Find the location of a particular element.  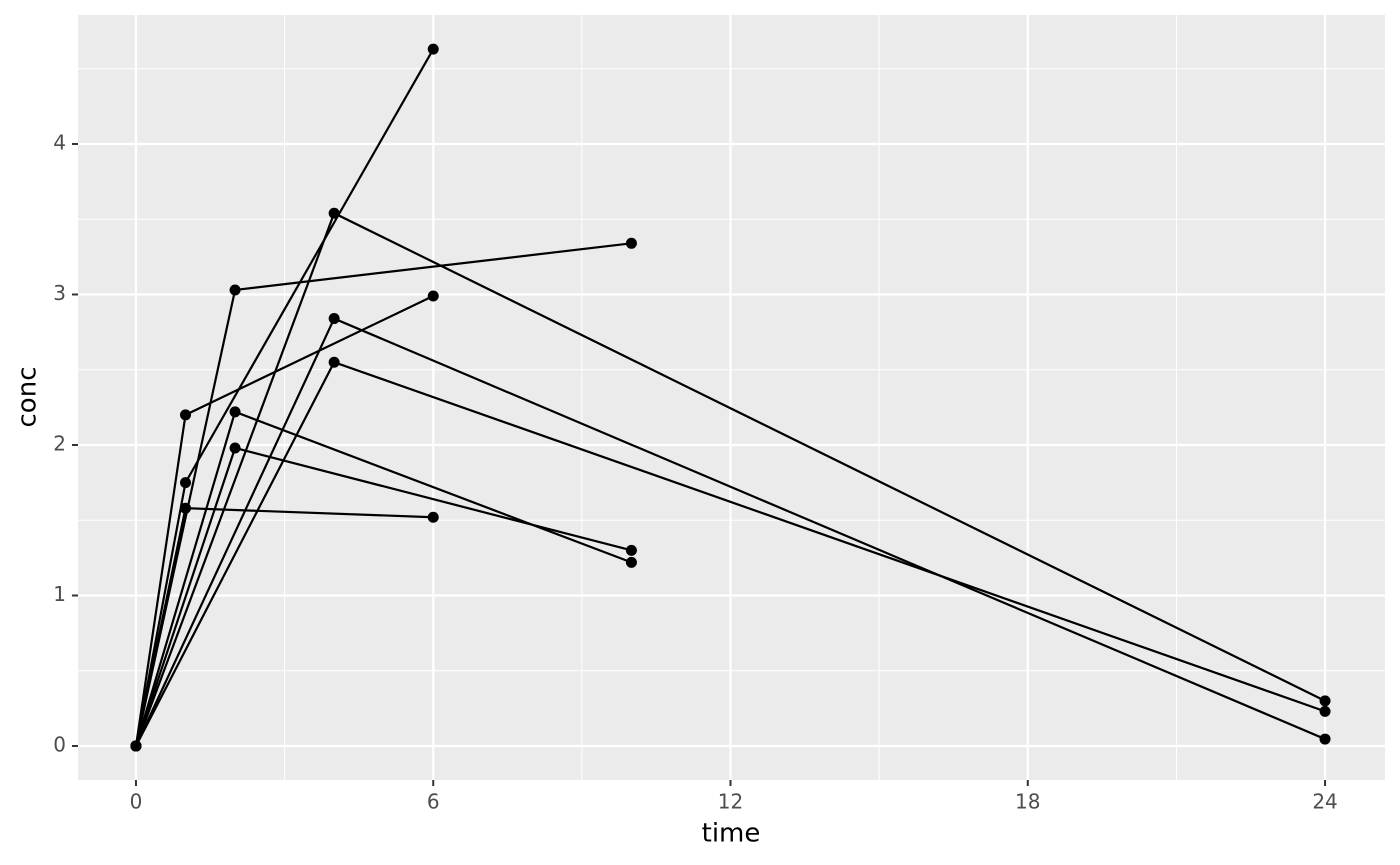

x-tick-label: 24 is located at coordinates (1324, 802).